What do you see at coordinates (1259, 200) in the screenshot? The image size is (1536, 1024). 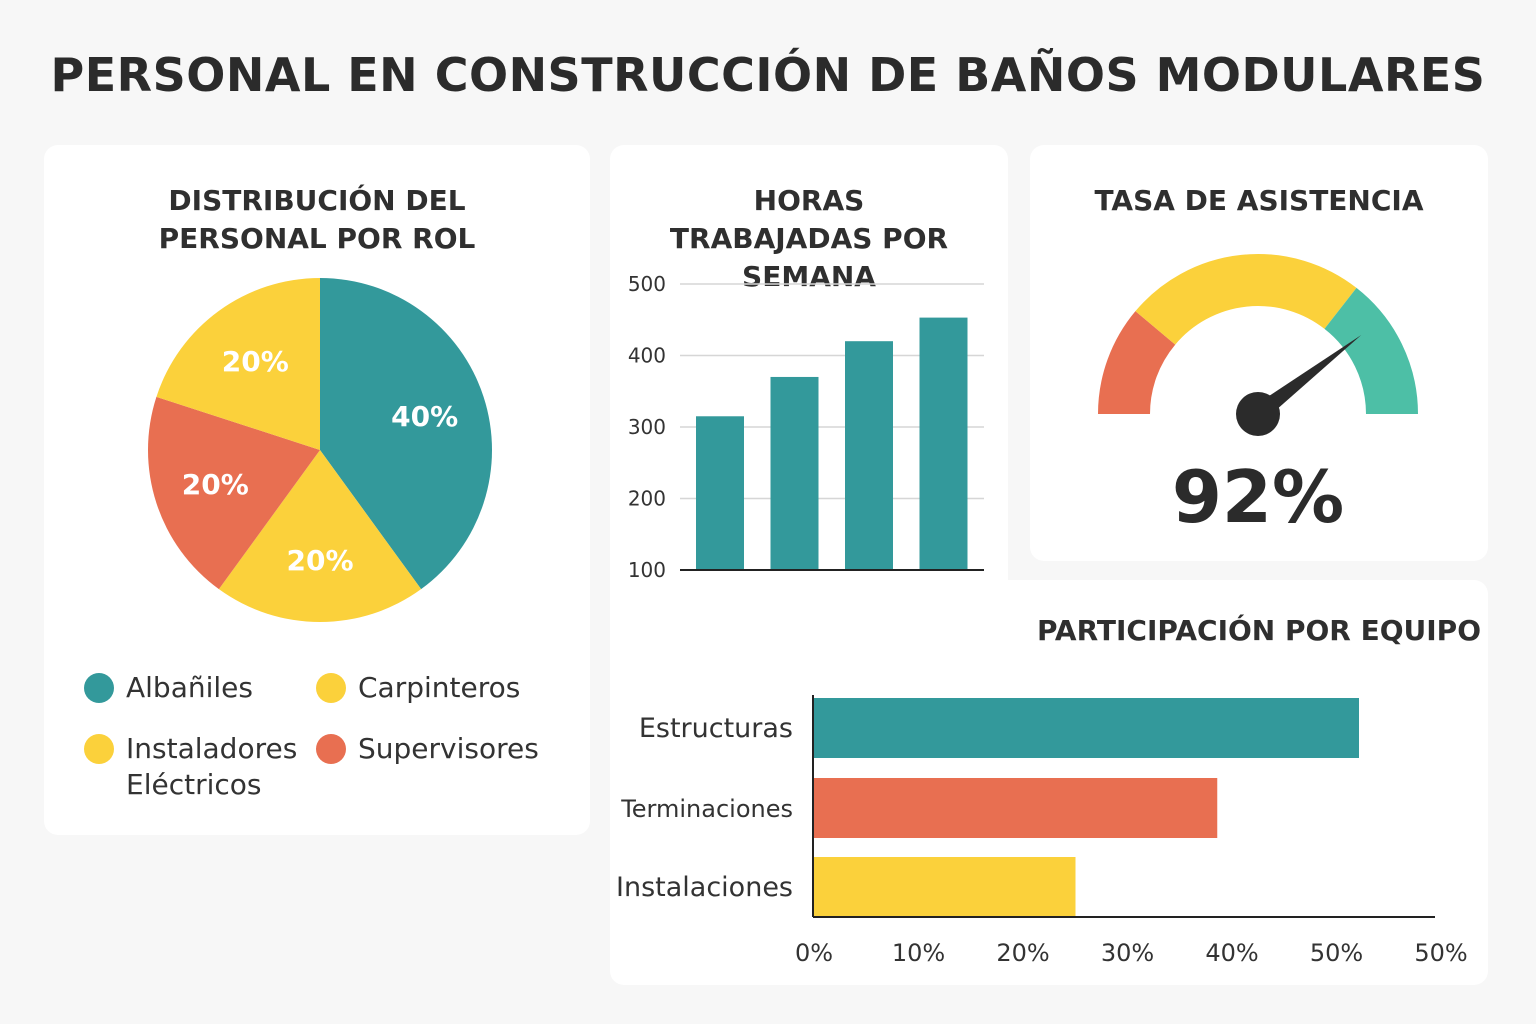 I see `gauge-chart-title: TASA DE ASISTENCIA` at bounding box center [1259, 200].